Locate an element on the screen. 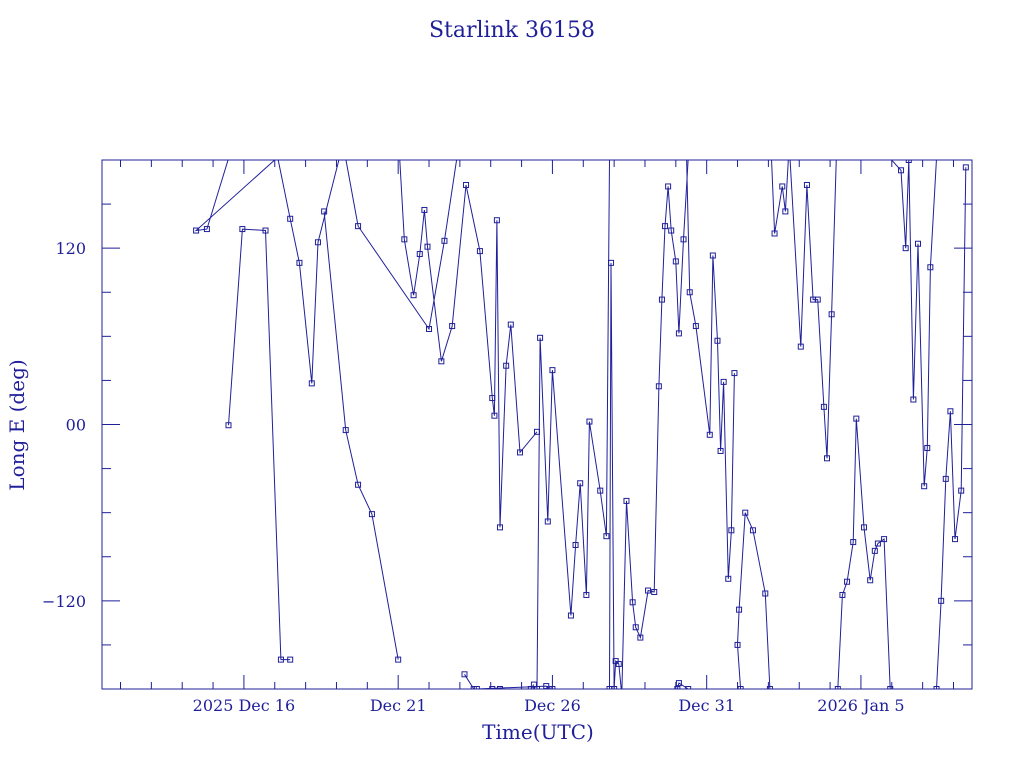 This screenshot has width=1024, height=768. y-tick-label: 00 is located at coordinates (76, 425).